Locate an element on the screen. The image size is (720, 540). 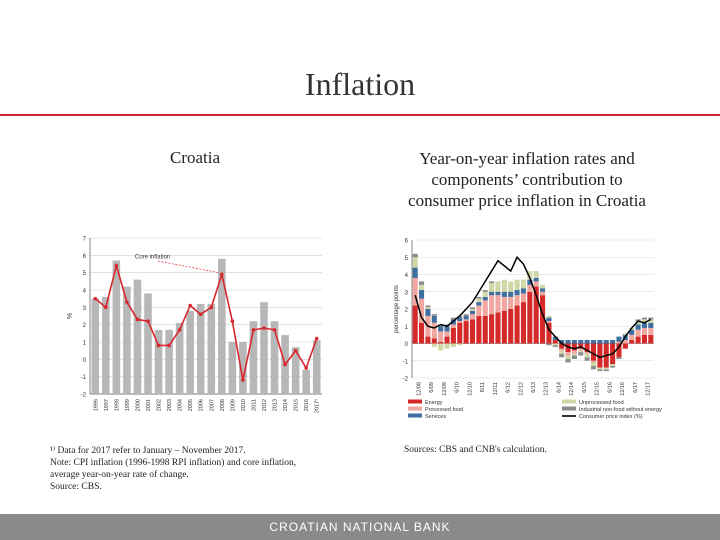
legend-label: Energy is located at coordinates (434, 403).